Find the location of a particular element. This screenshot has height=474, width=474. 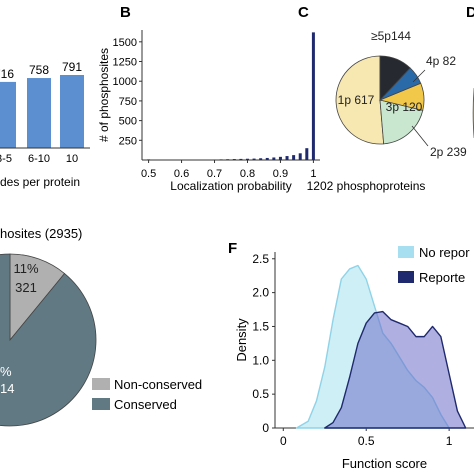

x-tick-label: 0.9 is located at coordinates (280, 174).